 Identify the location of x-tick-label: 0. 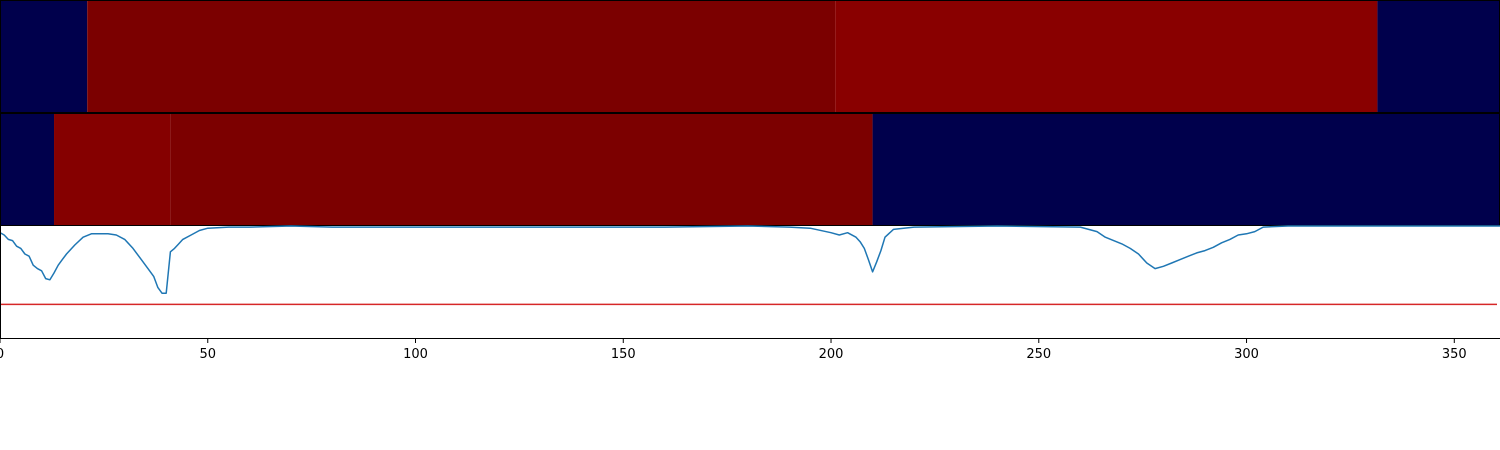
(2, 354).